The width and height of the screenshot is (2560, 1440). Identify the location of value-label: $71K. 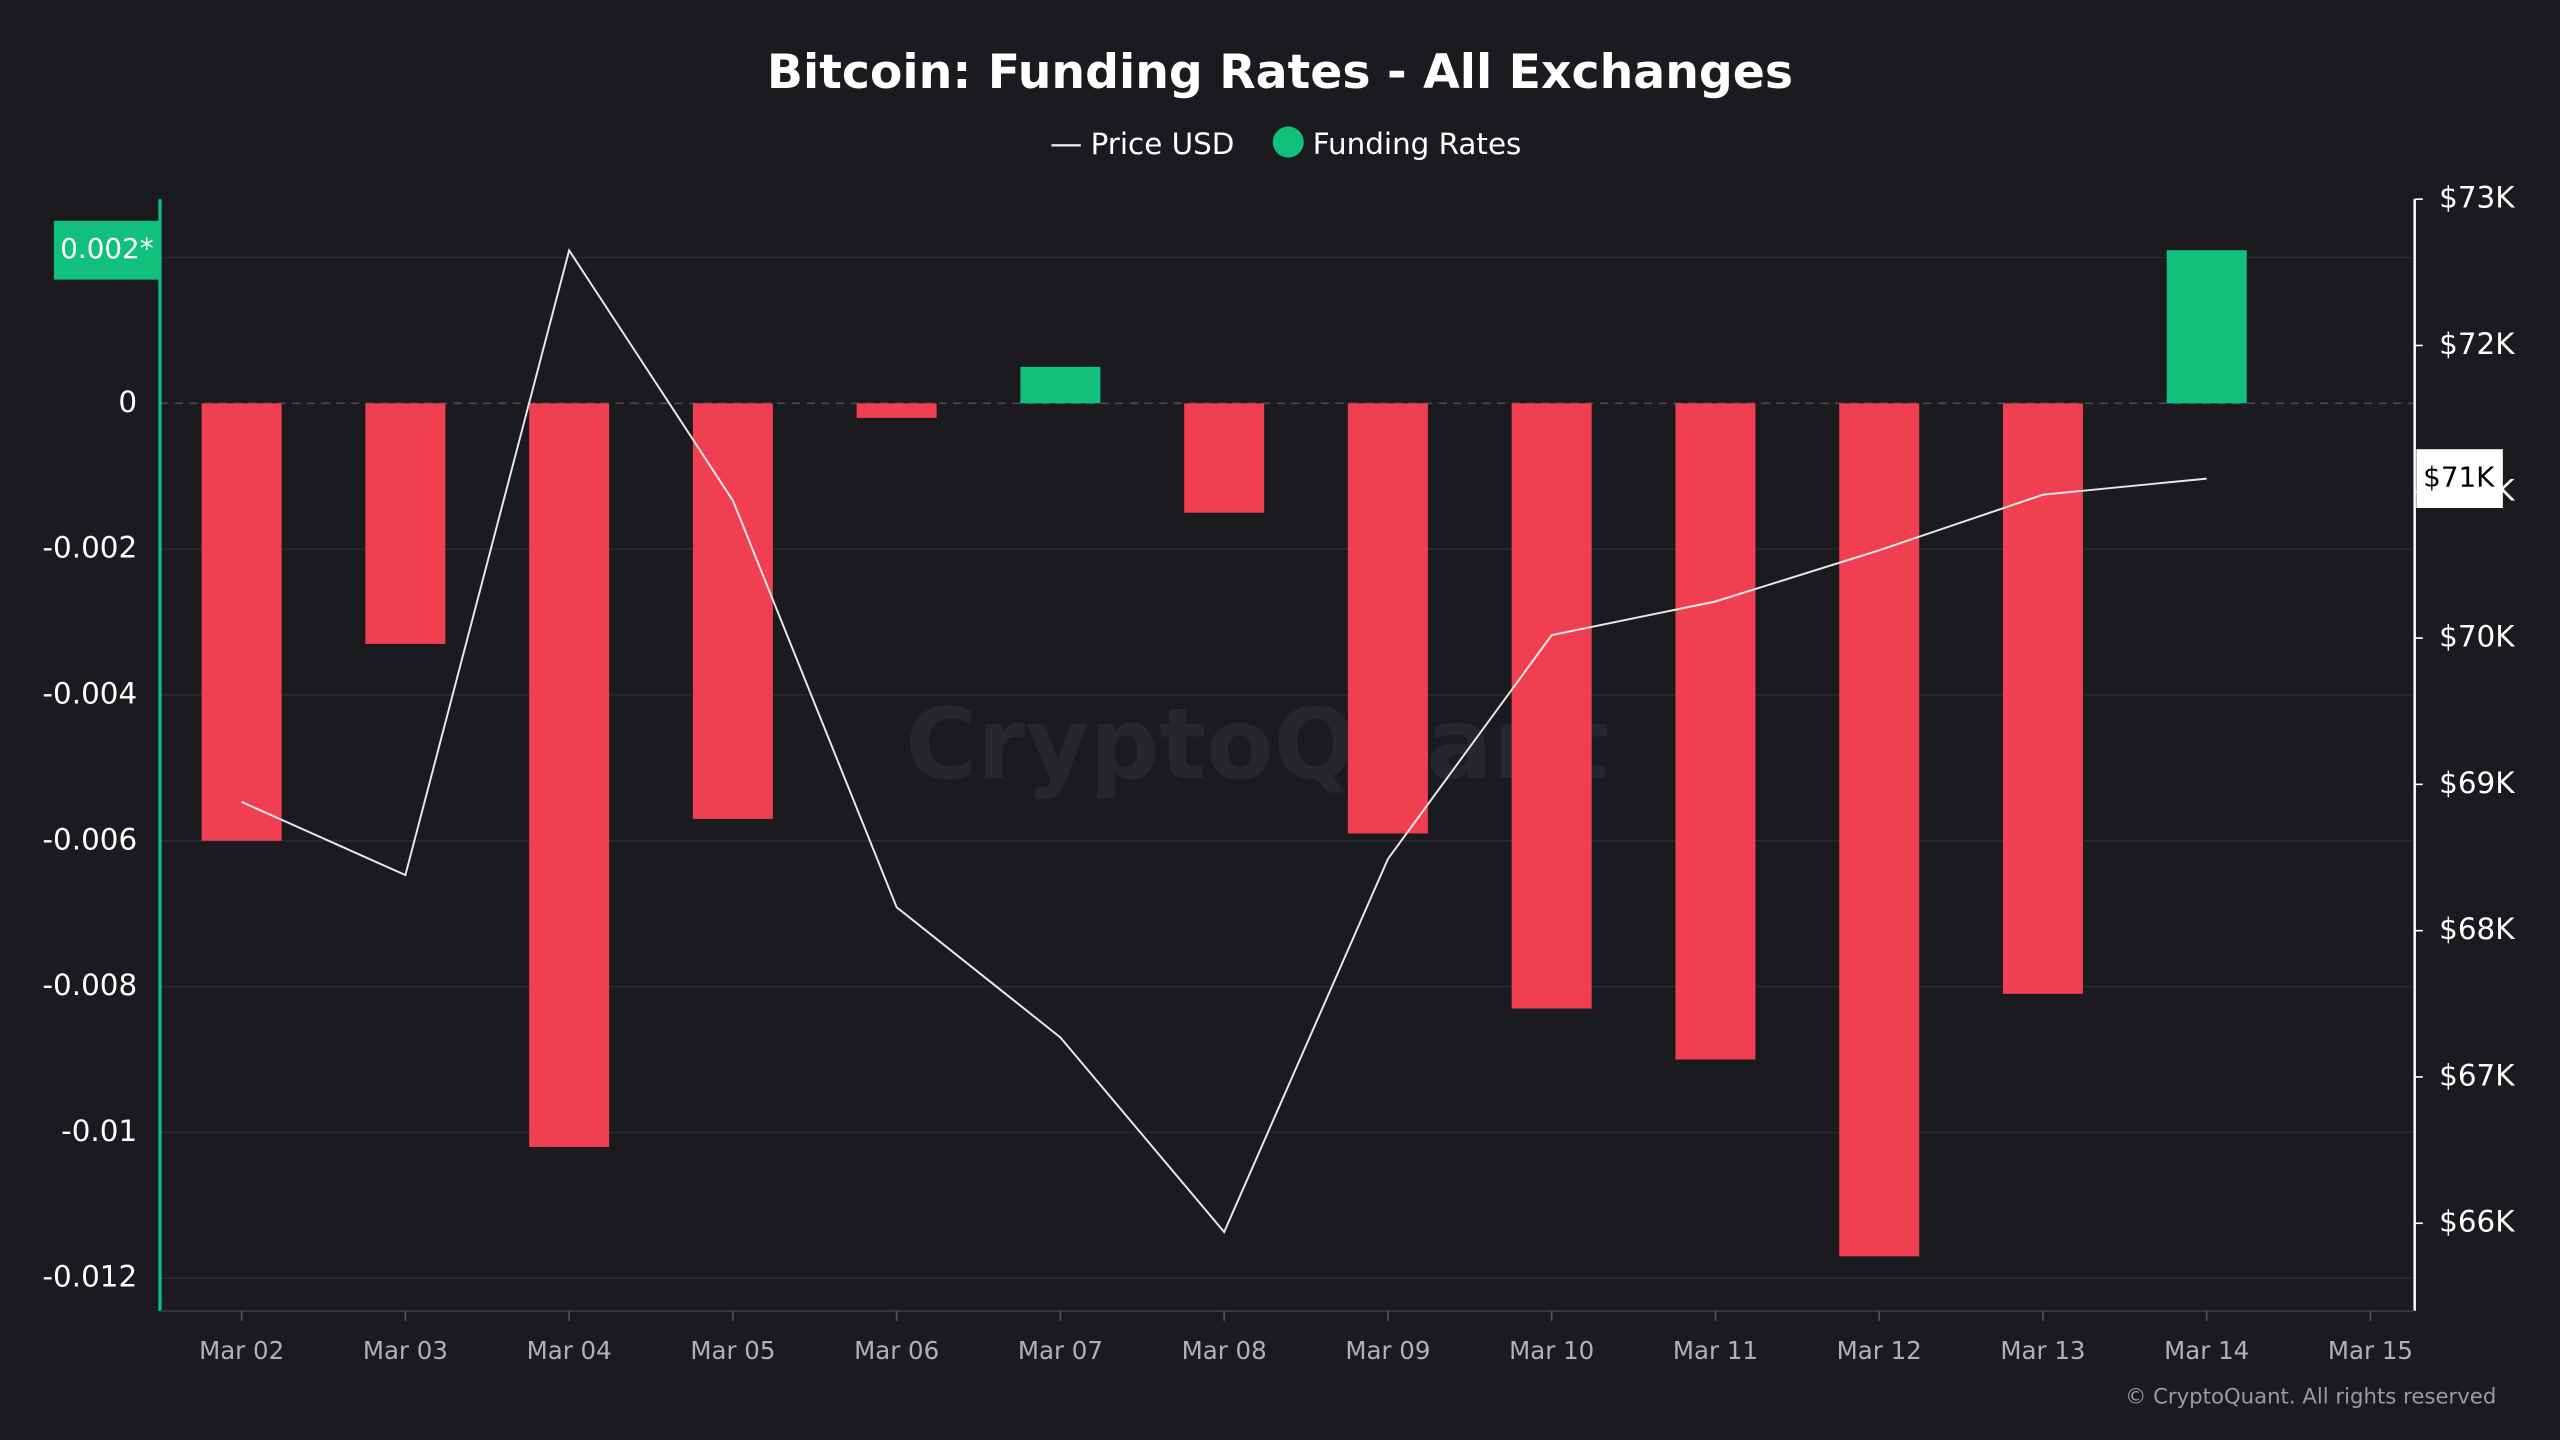
(2459, 477).